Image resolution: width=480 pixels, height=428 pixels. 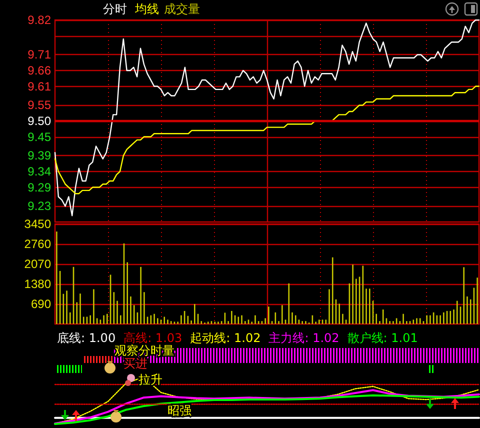 I want to click on y-tick-label: 9.45, so click(x=40, y=137).